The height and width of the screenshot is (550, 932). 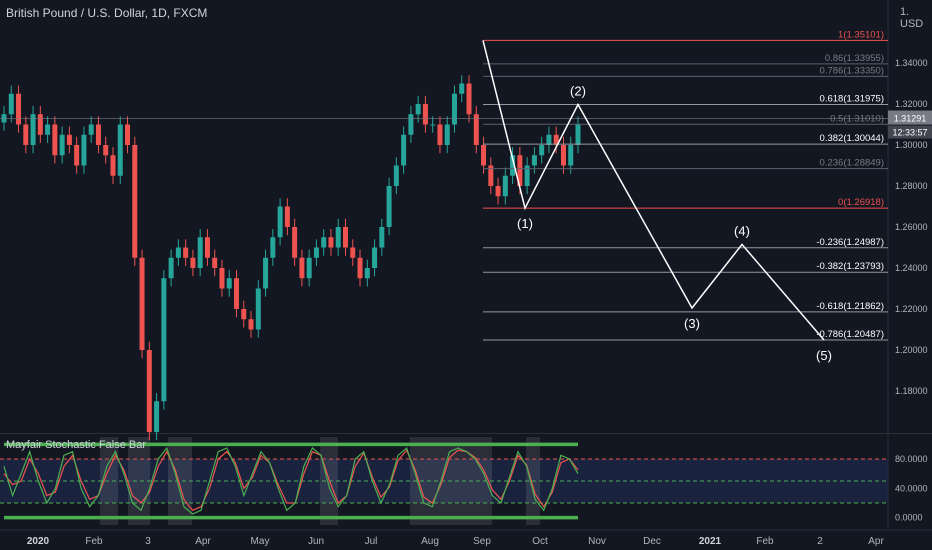 I want to click on time-tick-label: 2021, so click(x=710, y=541).